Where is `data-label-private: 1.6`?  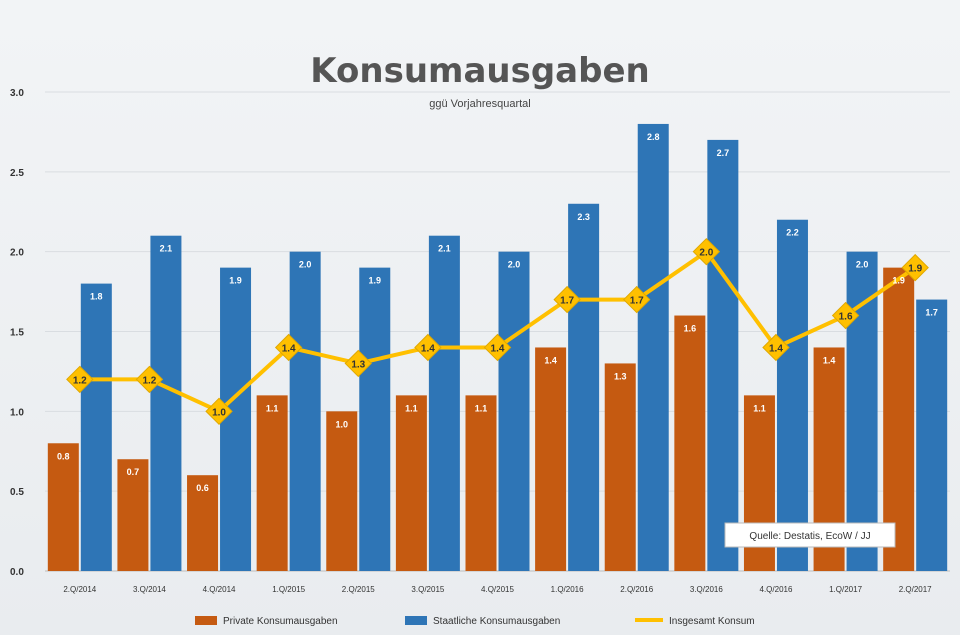
data-label-private: 1.6 is located at coordinates (690, 329).